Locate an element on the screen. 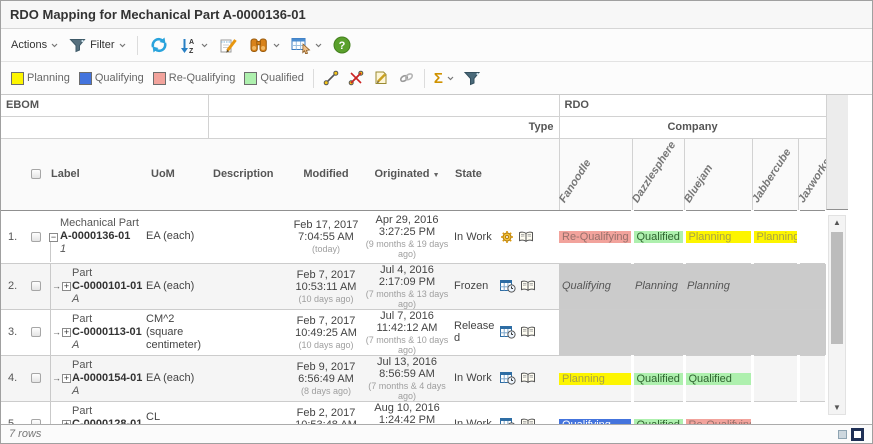 Image resolution: width=873 pixels, height=444 pixels. band-ebom-spacer is located at coordinates (383, 106).